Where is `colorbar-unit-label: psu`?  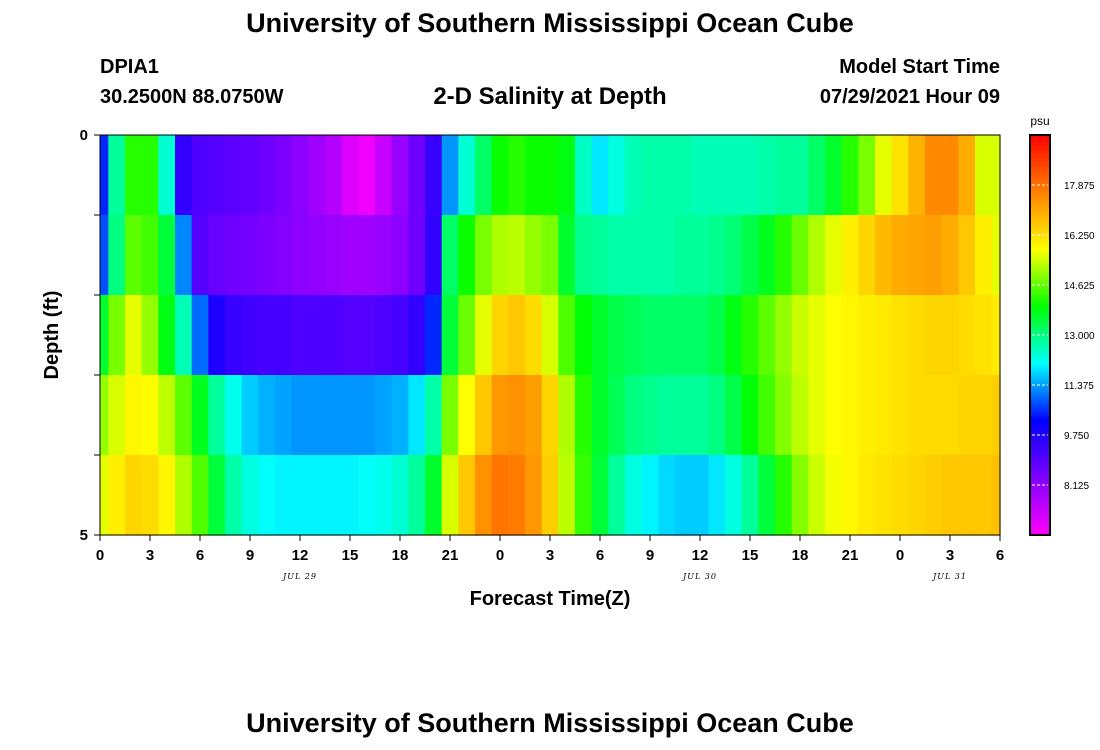
colorbar-unit-label: psu is located at coordinates (1039, 121).